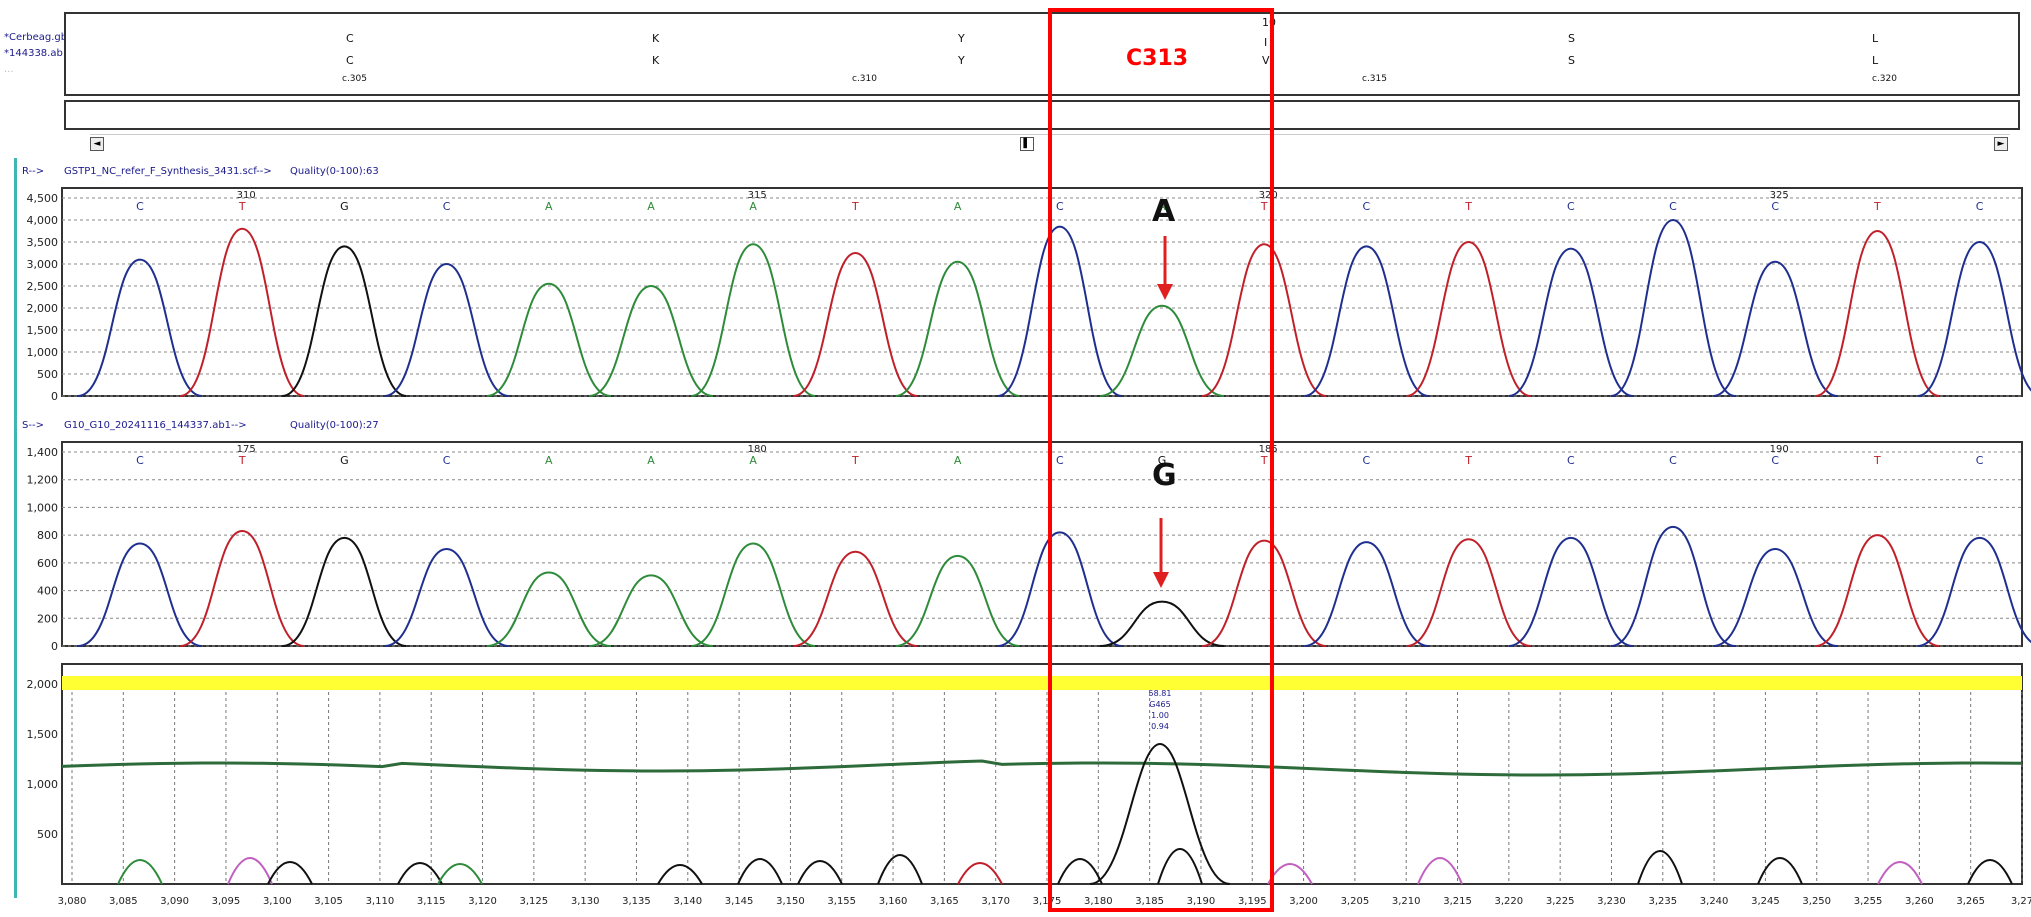  What do you see at coordinates (43, 264) in the screenshot?
I see `y-tick-label: 3,000` at bounding box center [43, 264].